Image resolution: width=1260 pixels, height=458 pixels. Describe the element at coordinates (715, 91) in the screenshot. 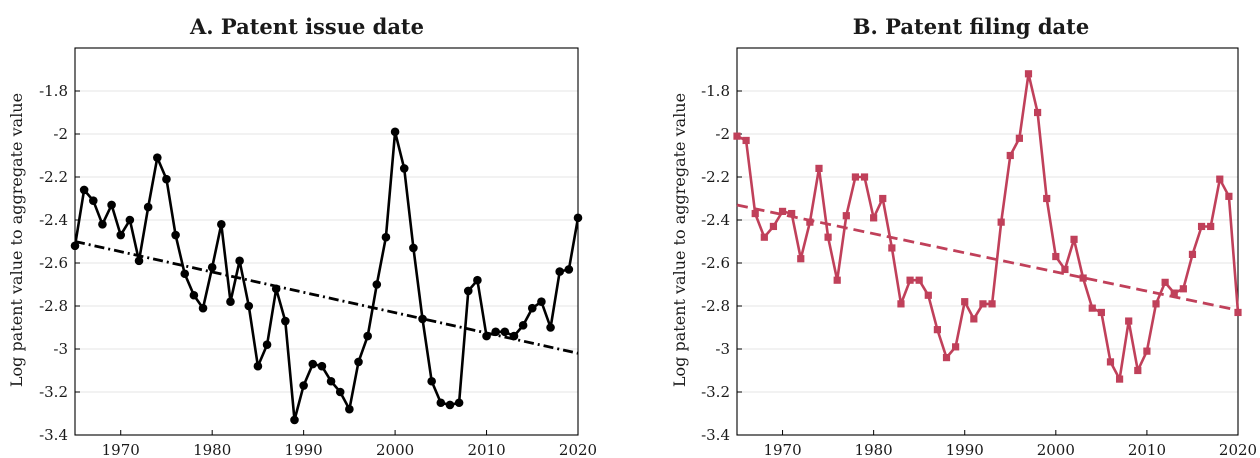

I see `y-tick-label: -1.8` at that location.